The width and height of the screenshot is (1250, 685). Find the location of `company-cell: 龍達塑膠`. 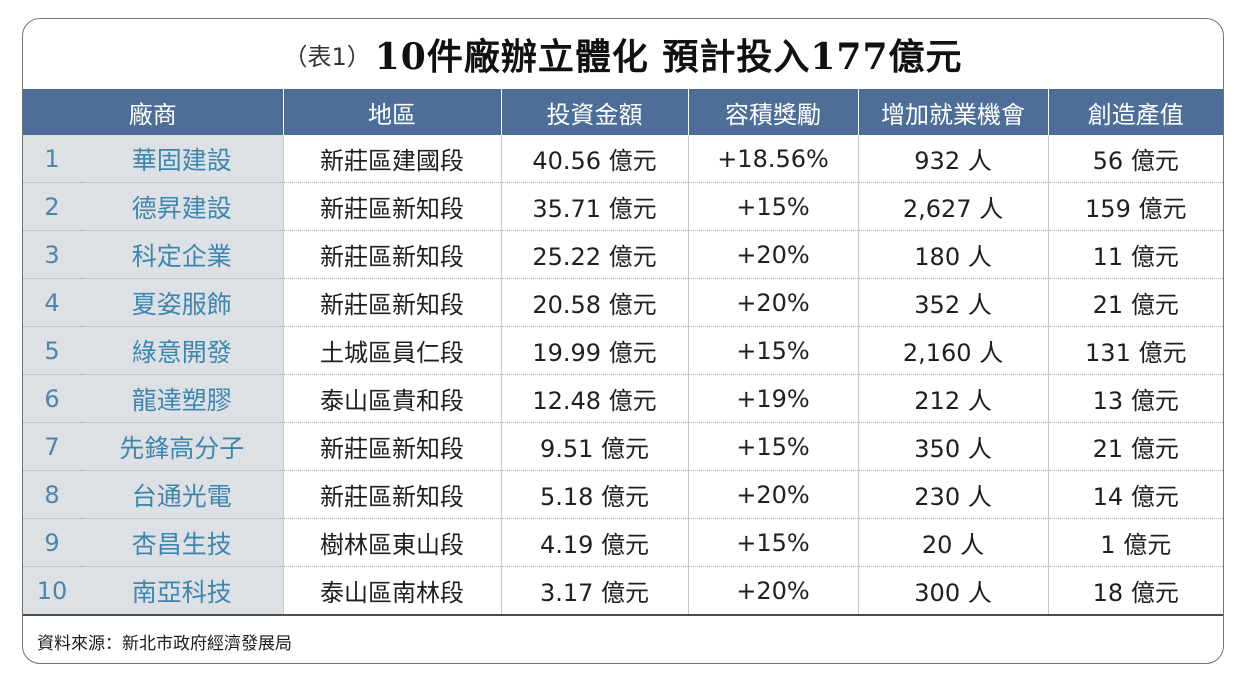

company-cell: 龍達塑膠 is located at coordinates (182, 398).